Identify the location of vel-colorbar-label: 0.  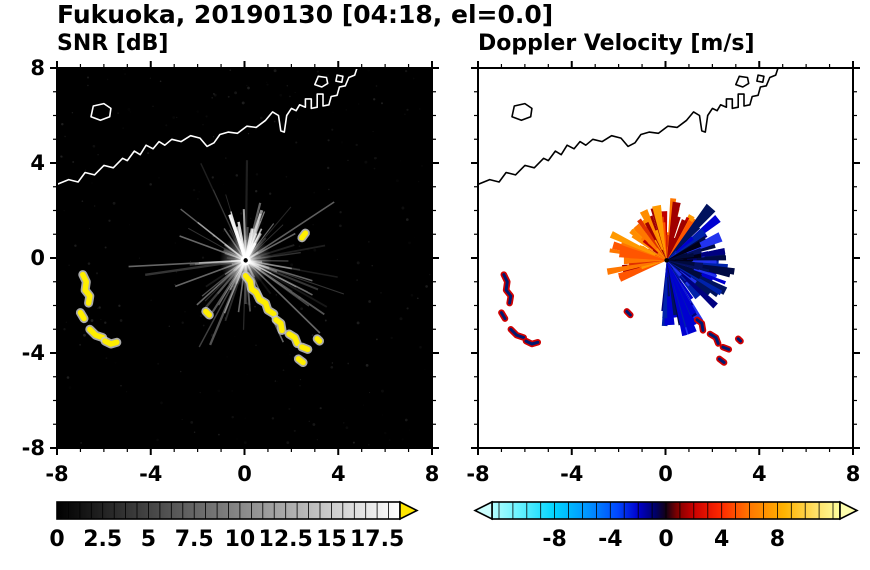
(666, 539).